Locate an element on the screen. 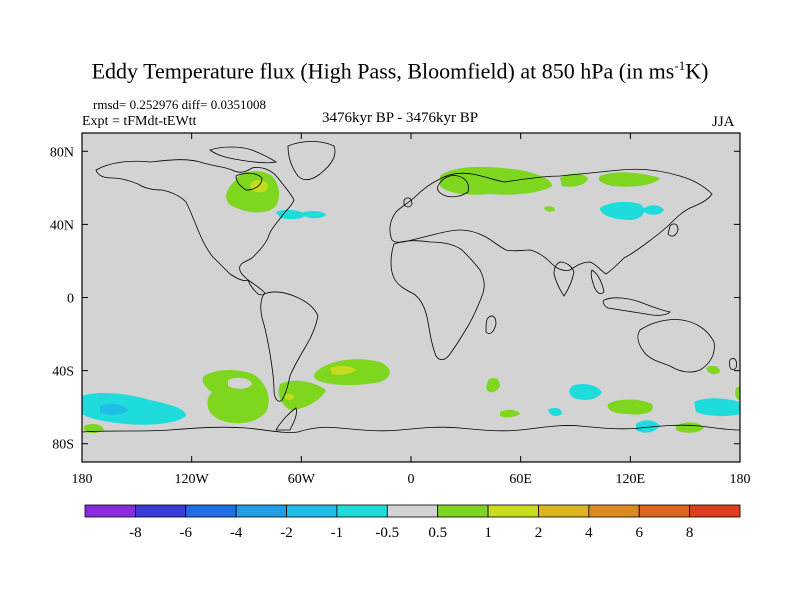  anomaly-australia-sector-pos is located at coordinates (737, 393).